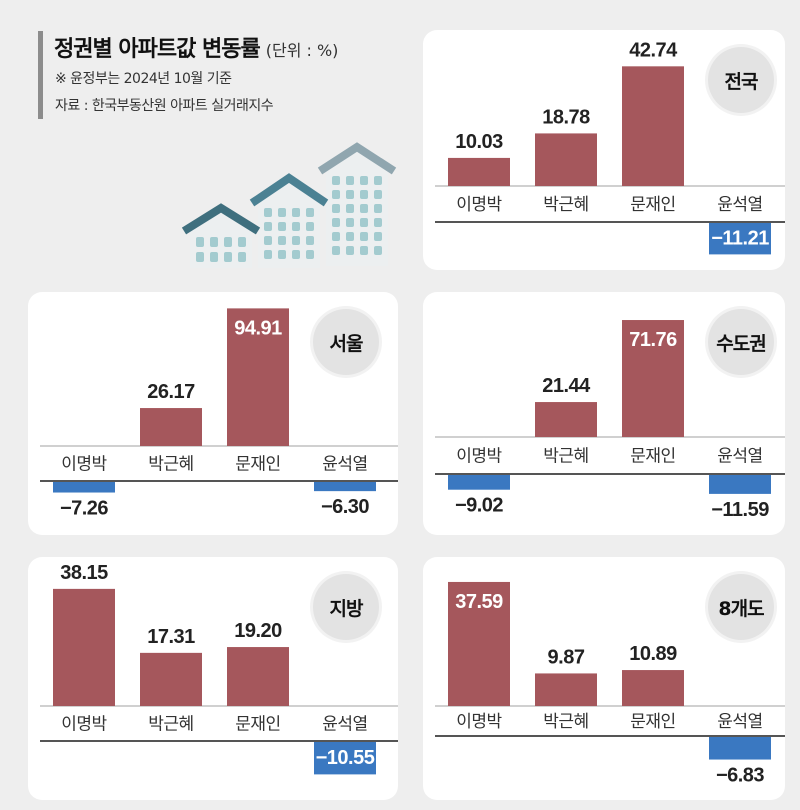  I want to click on title-text: 정권별 아파트값 변동률, so click(157, 49).